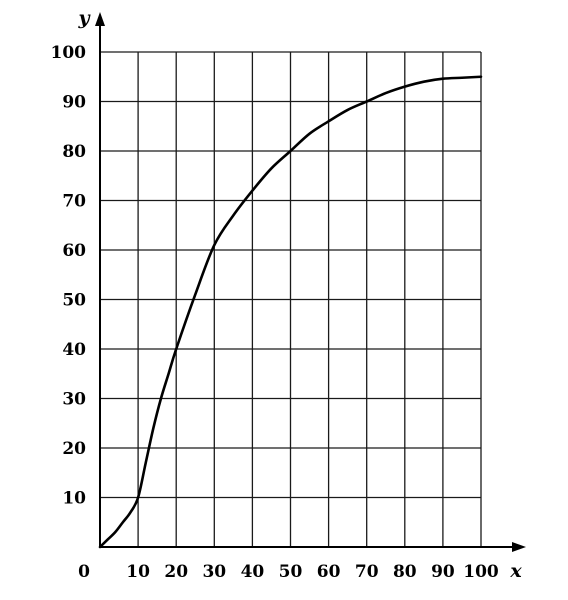 The width and height of the screenshot is (568, 600). I want to click on x-tick-label: 70, so click(367, 572).